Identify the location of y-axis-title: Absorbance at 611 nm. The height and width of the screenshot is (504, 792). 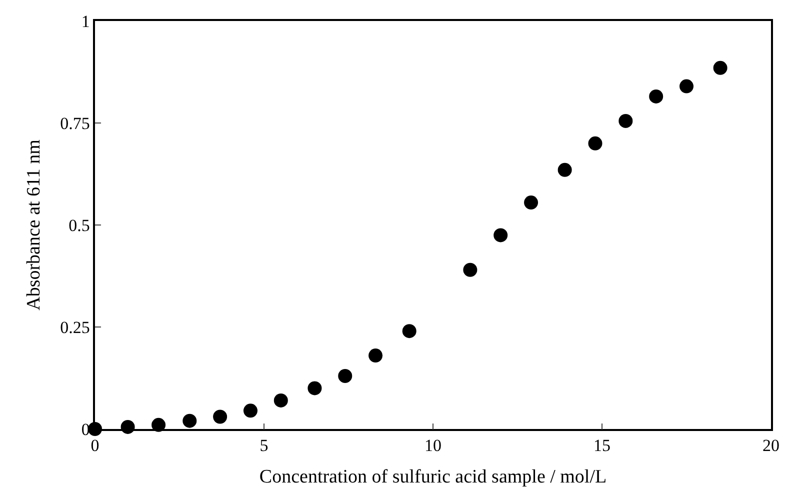
(33, 224).